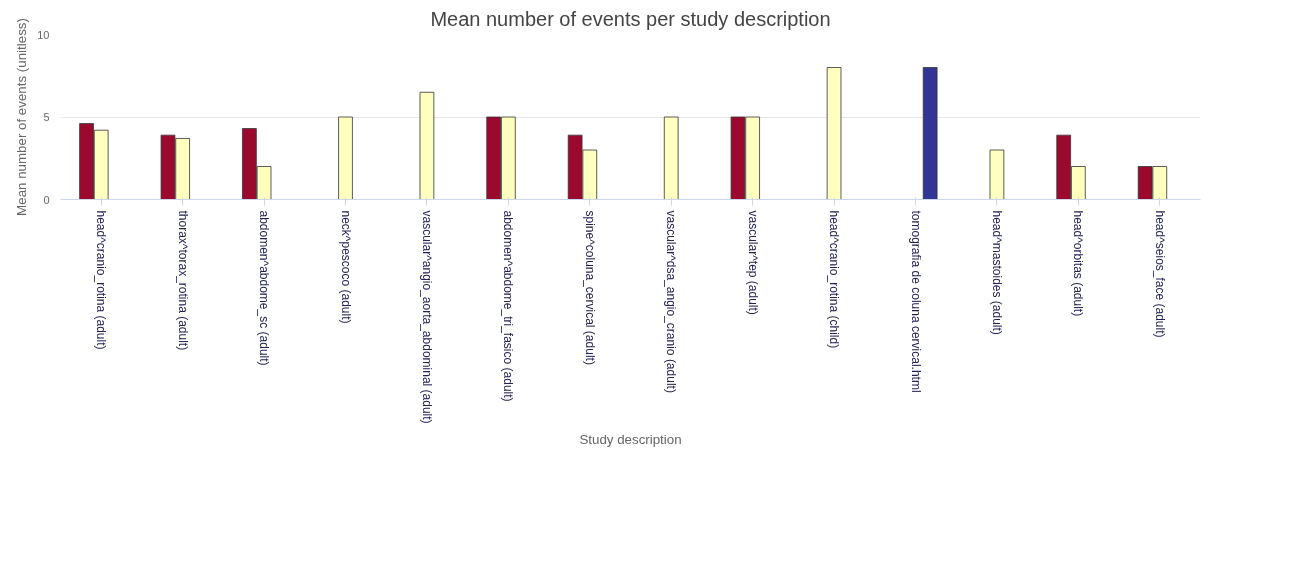  What do you see at coordinates (46, 117) in the screenshot?
I see `y-tick-label: 5` at bounding box center [46, 117].